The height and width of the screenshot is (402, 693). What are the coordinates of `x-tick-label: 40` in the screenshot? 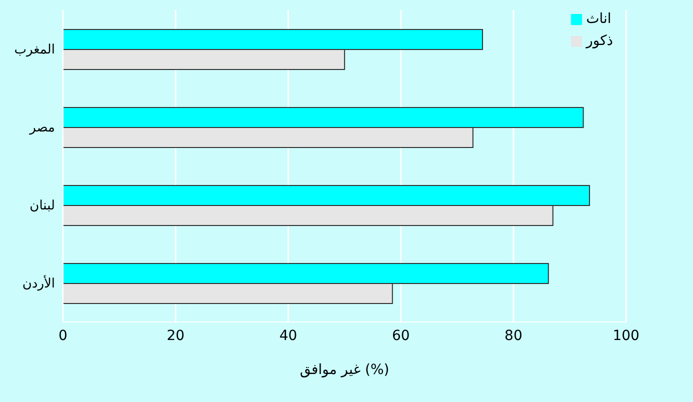 It's located at (288, 336).